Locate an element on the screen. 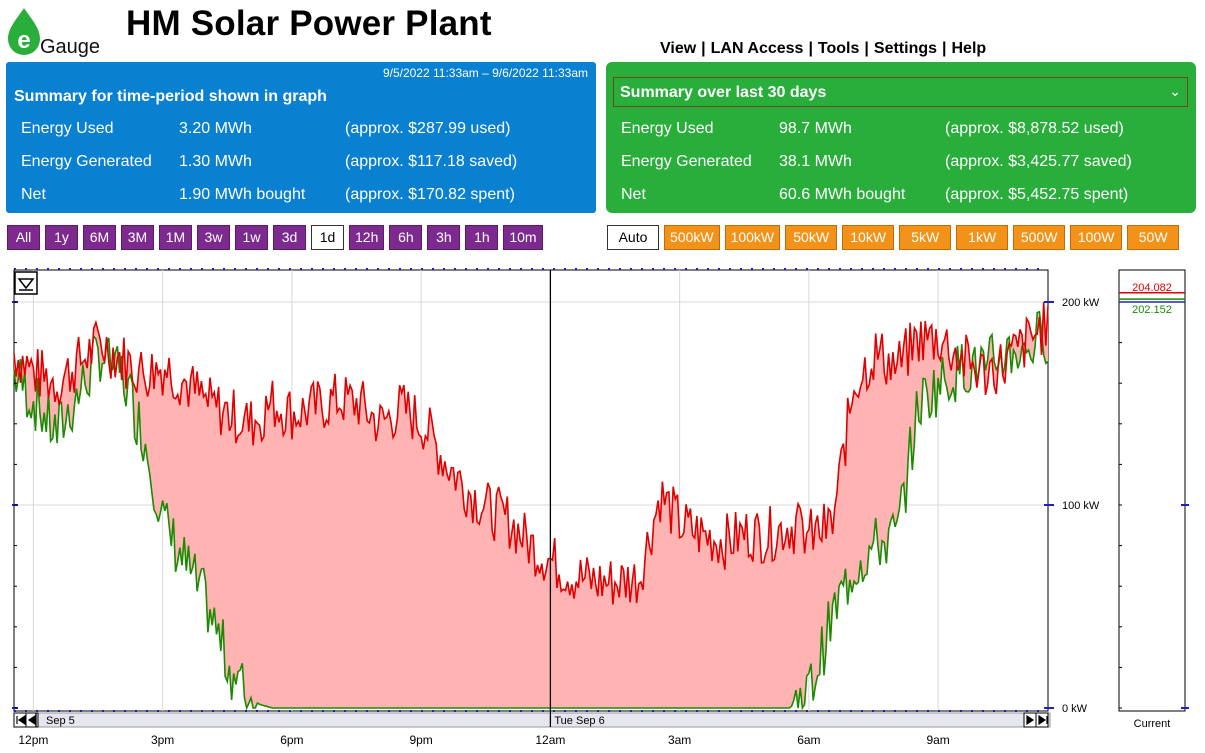 The height and width of the screenshot is (753, 1205). y-tick-label: 200 kW is located at coordinates (1081, 303).